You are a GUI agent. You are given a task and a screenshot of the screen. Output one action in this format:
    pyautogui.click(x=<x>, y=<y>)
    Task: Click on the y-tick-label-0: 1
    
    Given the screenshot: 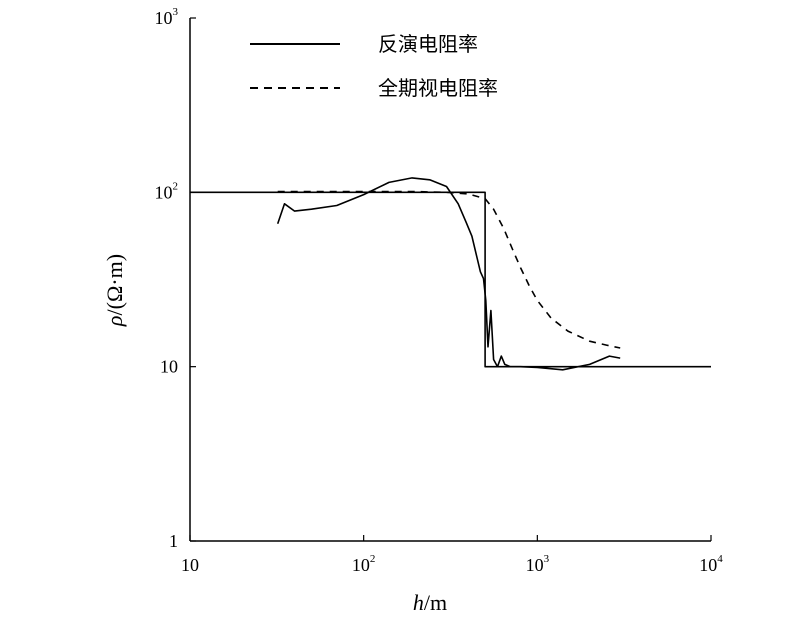 What is the action you would take?
    pyautogui.click(x=173, y=541)
    